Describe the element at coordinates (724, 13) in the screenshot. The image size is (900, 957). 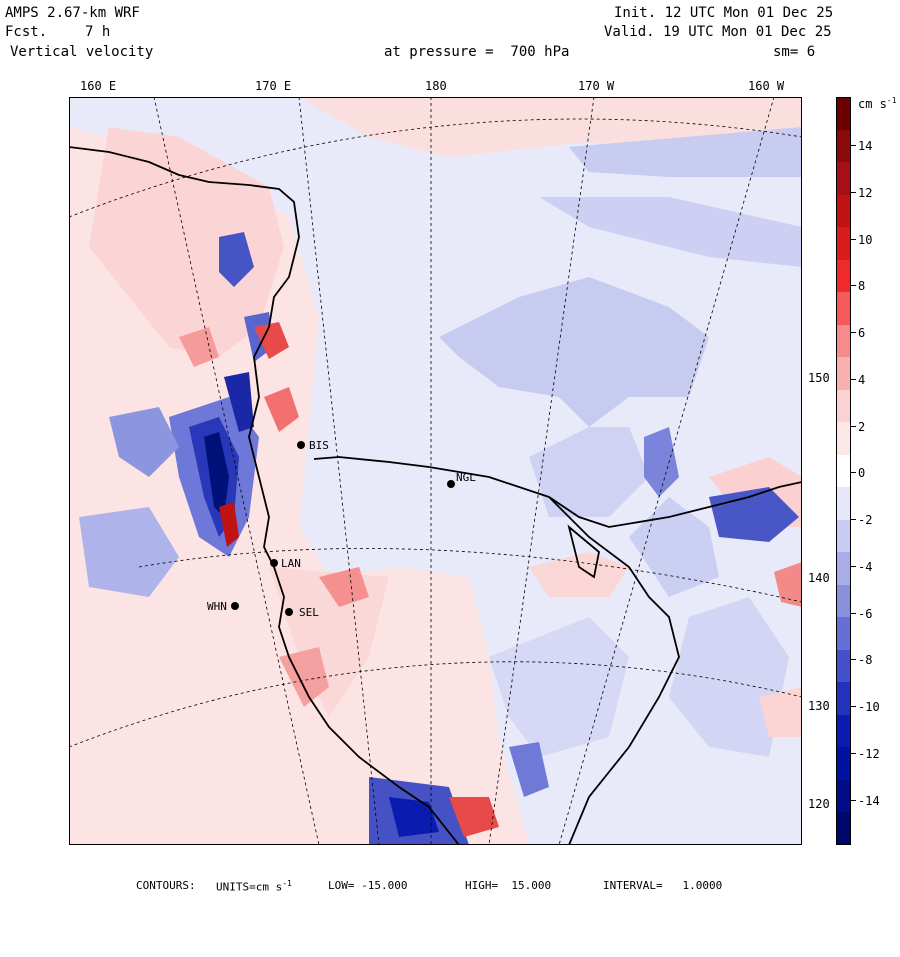
I see `init-time: Init. 12 UTC Mon 01 Dec 25` at that location.